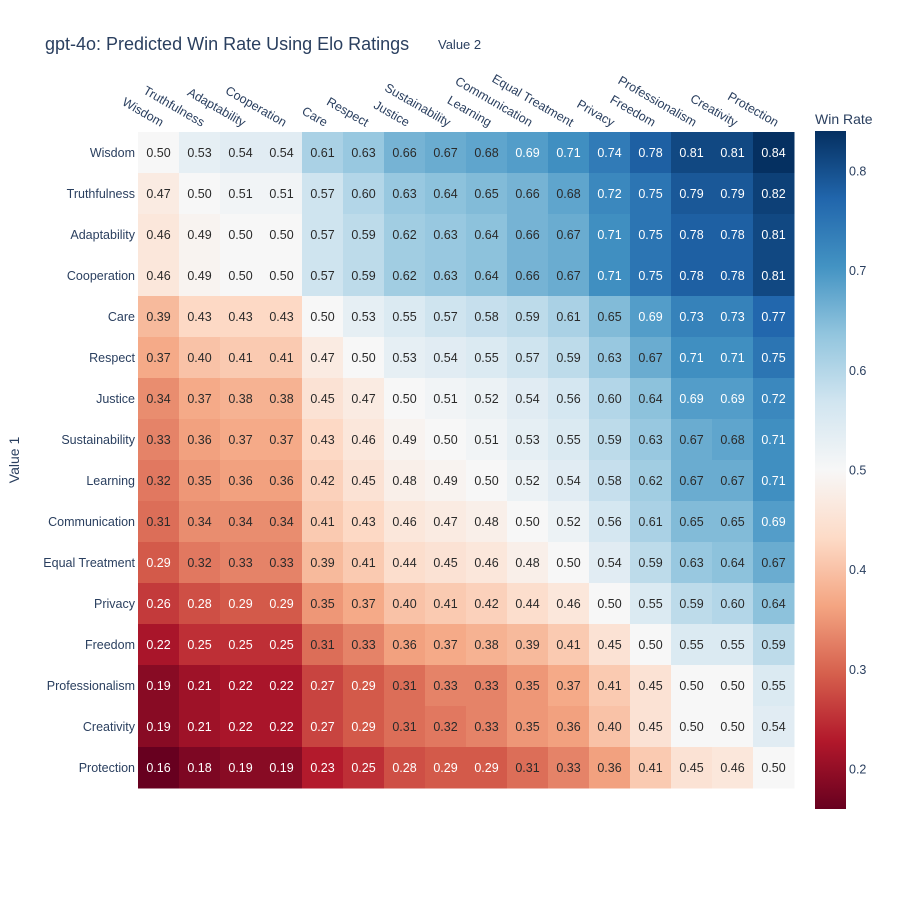 The height and width of the screenshot is (900, 900). What do you see at coordinates (109, 727) in the screenshot?
I see `y-tick-label: Creativity` at bounding box center [109, 727].